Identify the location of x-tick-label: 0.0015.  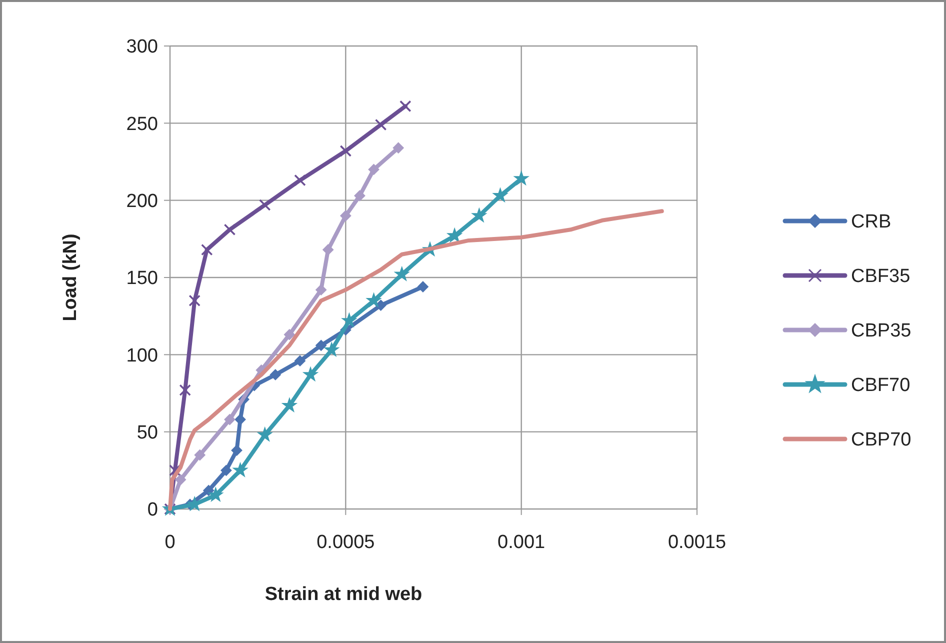
(697, 542).